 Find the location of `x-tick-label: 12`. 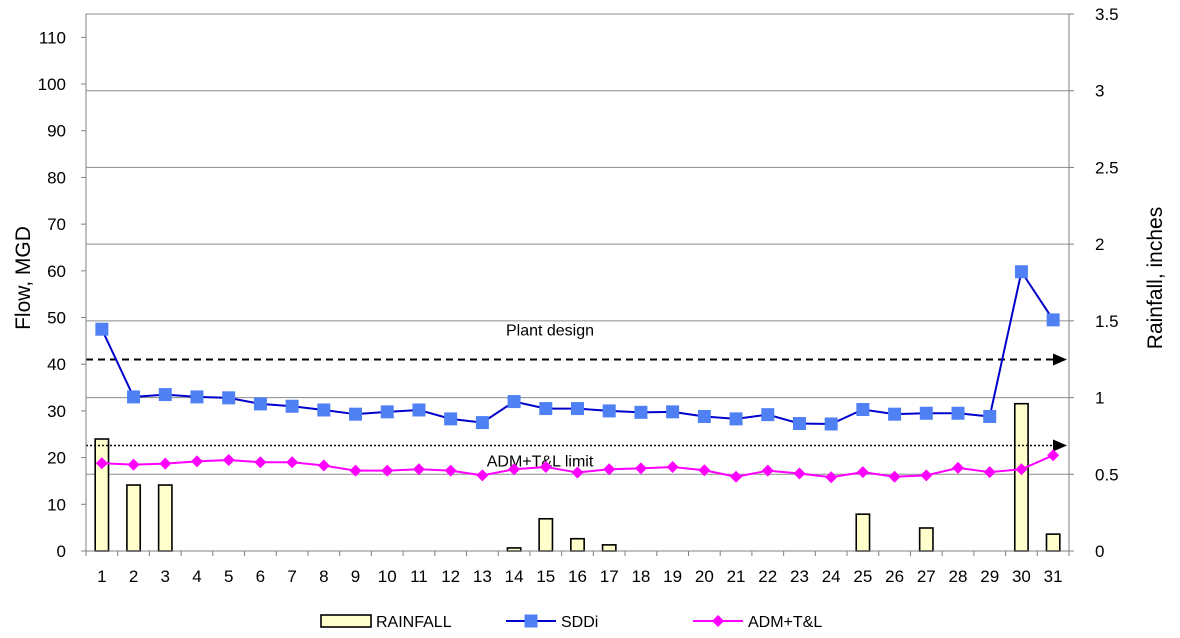

x-tick-label: 12 is located at coordinates (450, 576).